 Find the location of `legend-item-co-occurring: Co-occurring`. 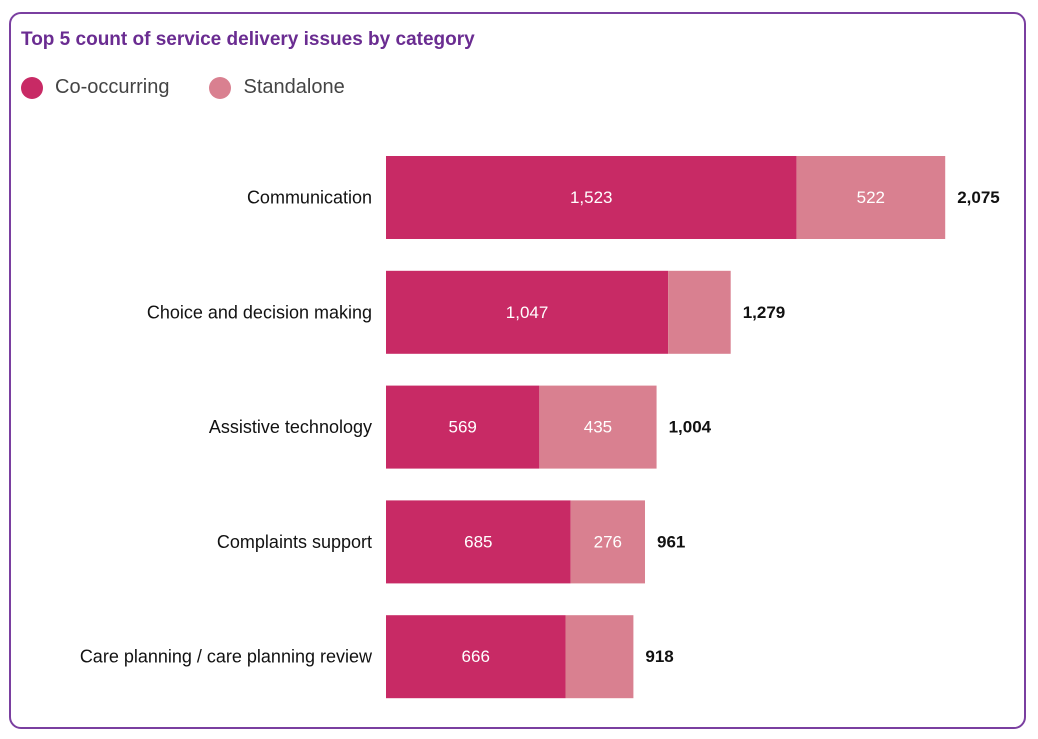

legend-item-co-occurring: Co-occurring is located at coordinates (95, 87).